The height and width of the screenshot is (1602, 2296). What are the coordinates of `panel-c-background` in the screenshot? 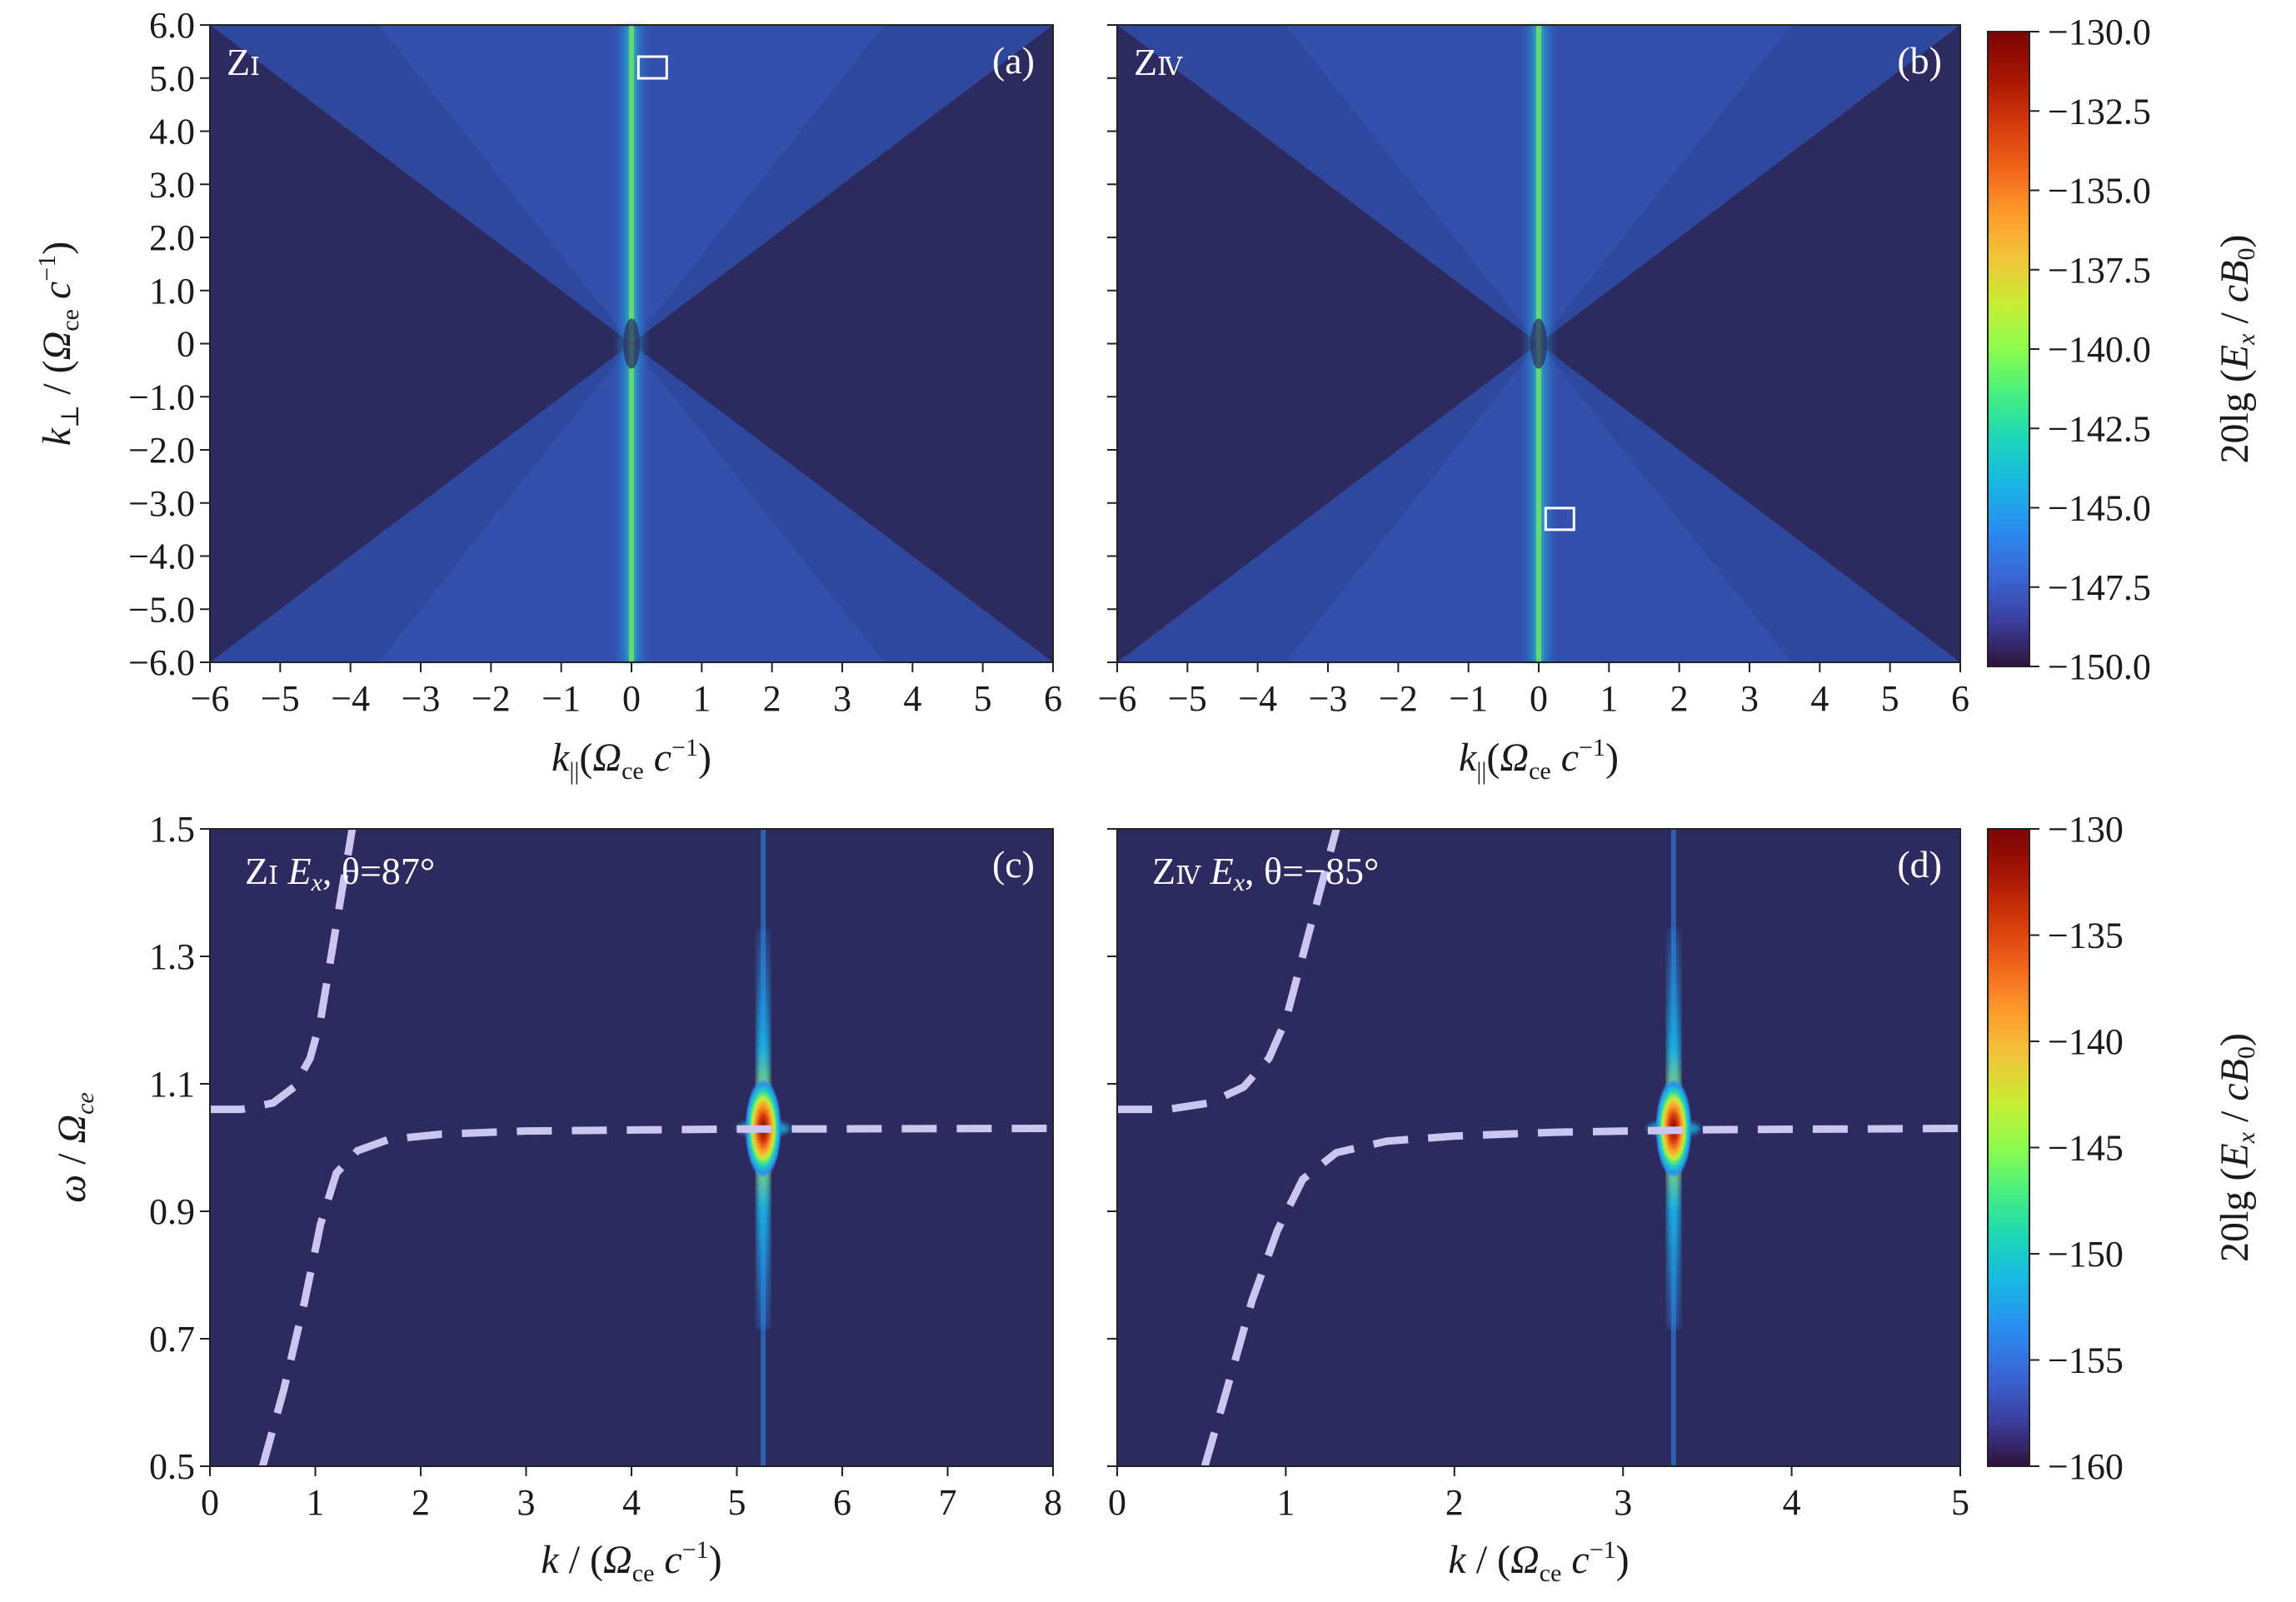 It's located at (631, 1147).